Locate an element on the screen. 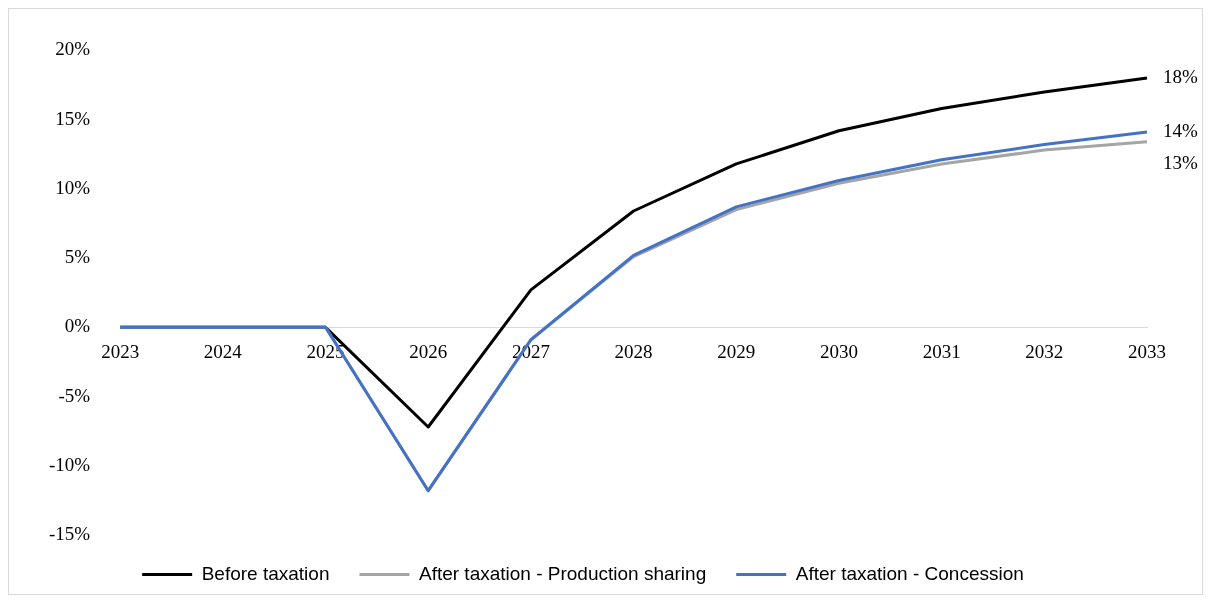 This screenshot has height=605, width=1213. y-tick-label: 15% is located at coordinates (73, 118).